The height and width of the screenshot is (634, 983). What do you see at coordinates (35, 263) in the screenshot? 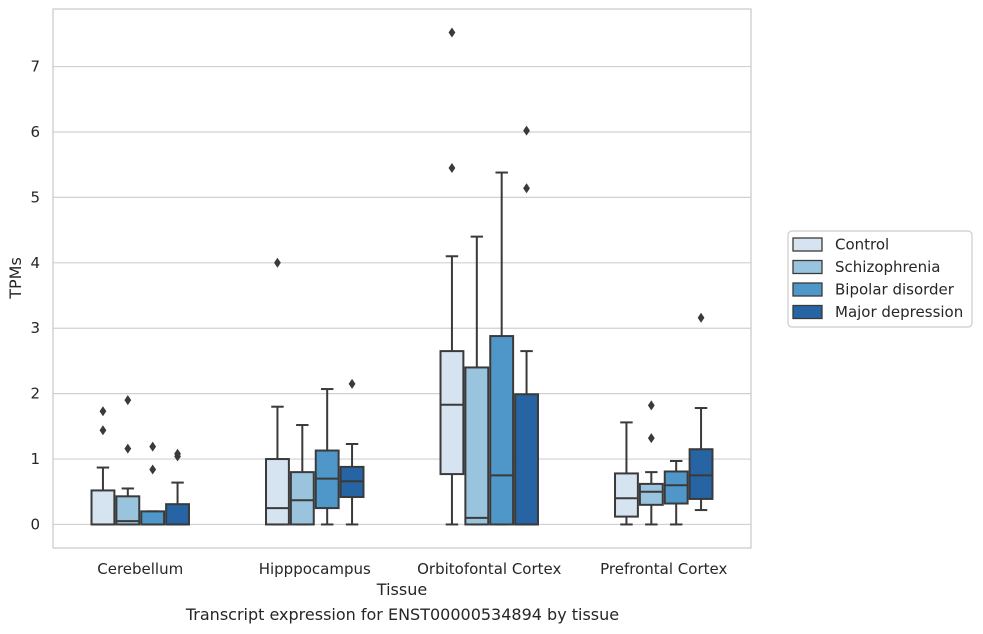
I see `y-tick-label: 4` at bounding box center [35, 263].